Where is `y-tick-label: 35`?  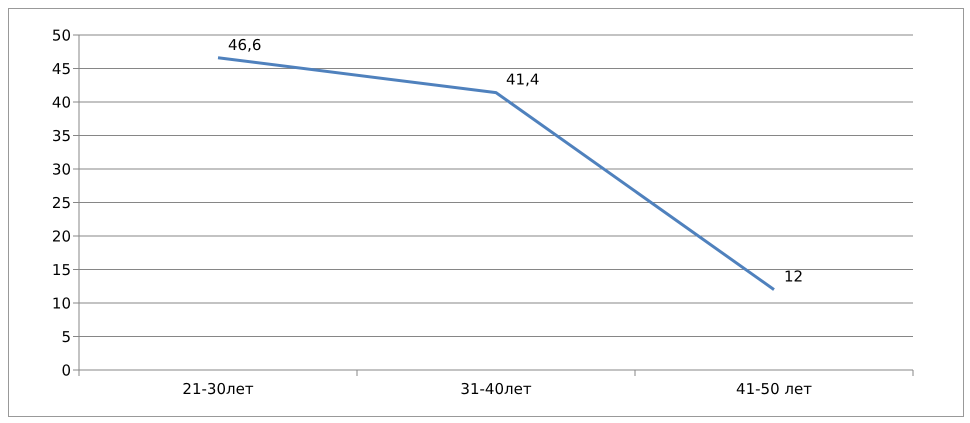
y-tick-label: 35 is located at coordinates (61, 135).